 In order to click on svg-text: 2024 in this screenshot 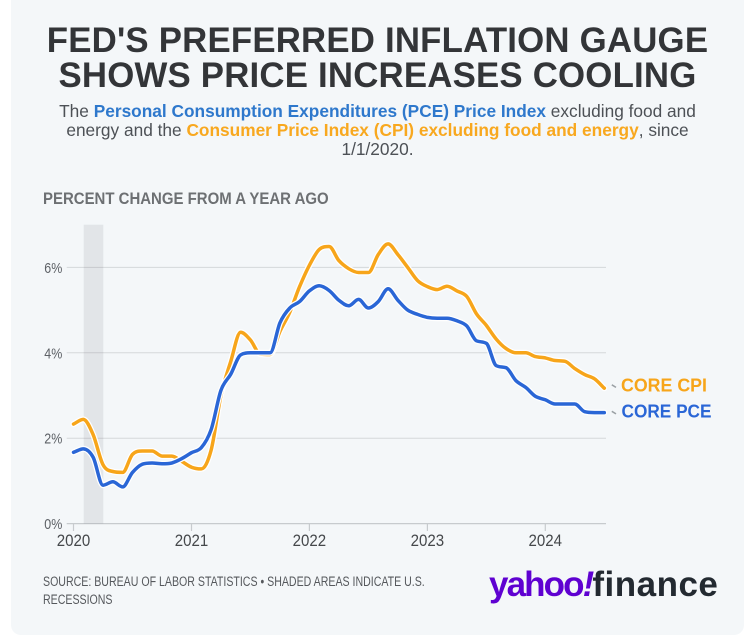, I will do `click(546, 541)`.